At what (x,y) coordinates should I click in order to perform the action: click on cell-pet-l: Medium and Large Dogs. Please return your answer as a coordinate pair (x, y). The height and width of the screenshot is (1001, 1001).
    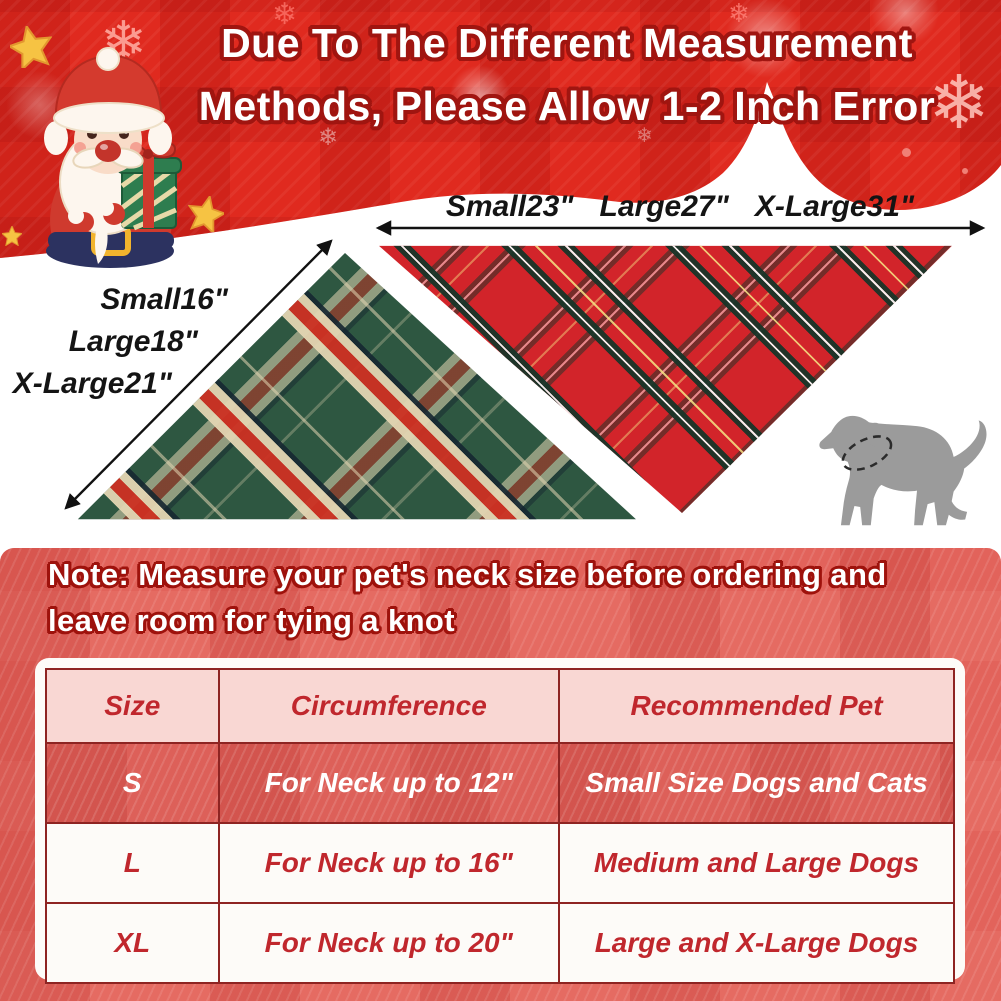
    Looking at the image, I should click on (756, 863).